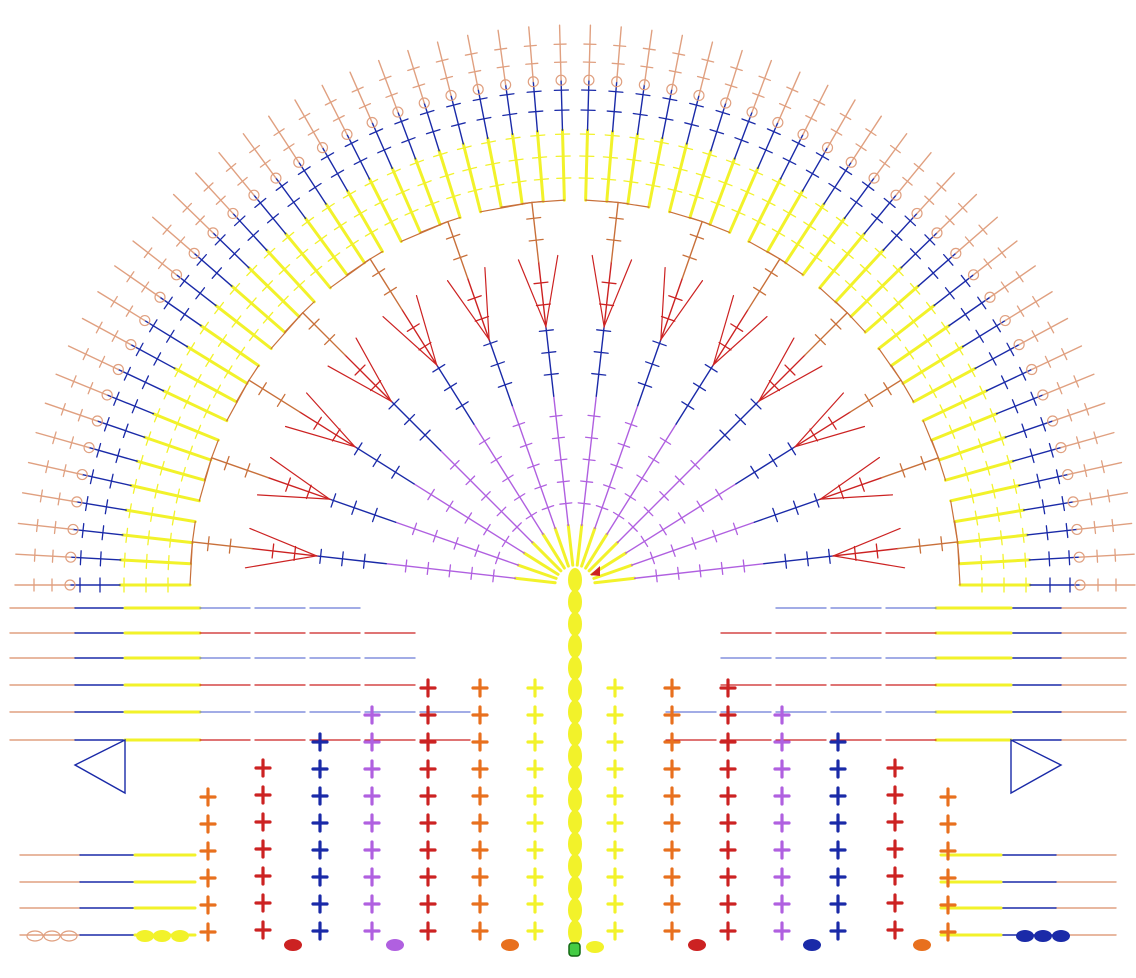  What do you see at coordinates (575, 734) in the screenshot?
I see `center-oval` at bounding box center [575, 734].